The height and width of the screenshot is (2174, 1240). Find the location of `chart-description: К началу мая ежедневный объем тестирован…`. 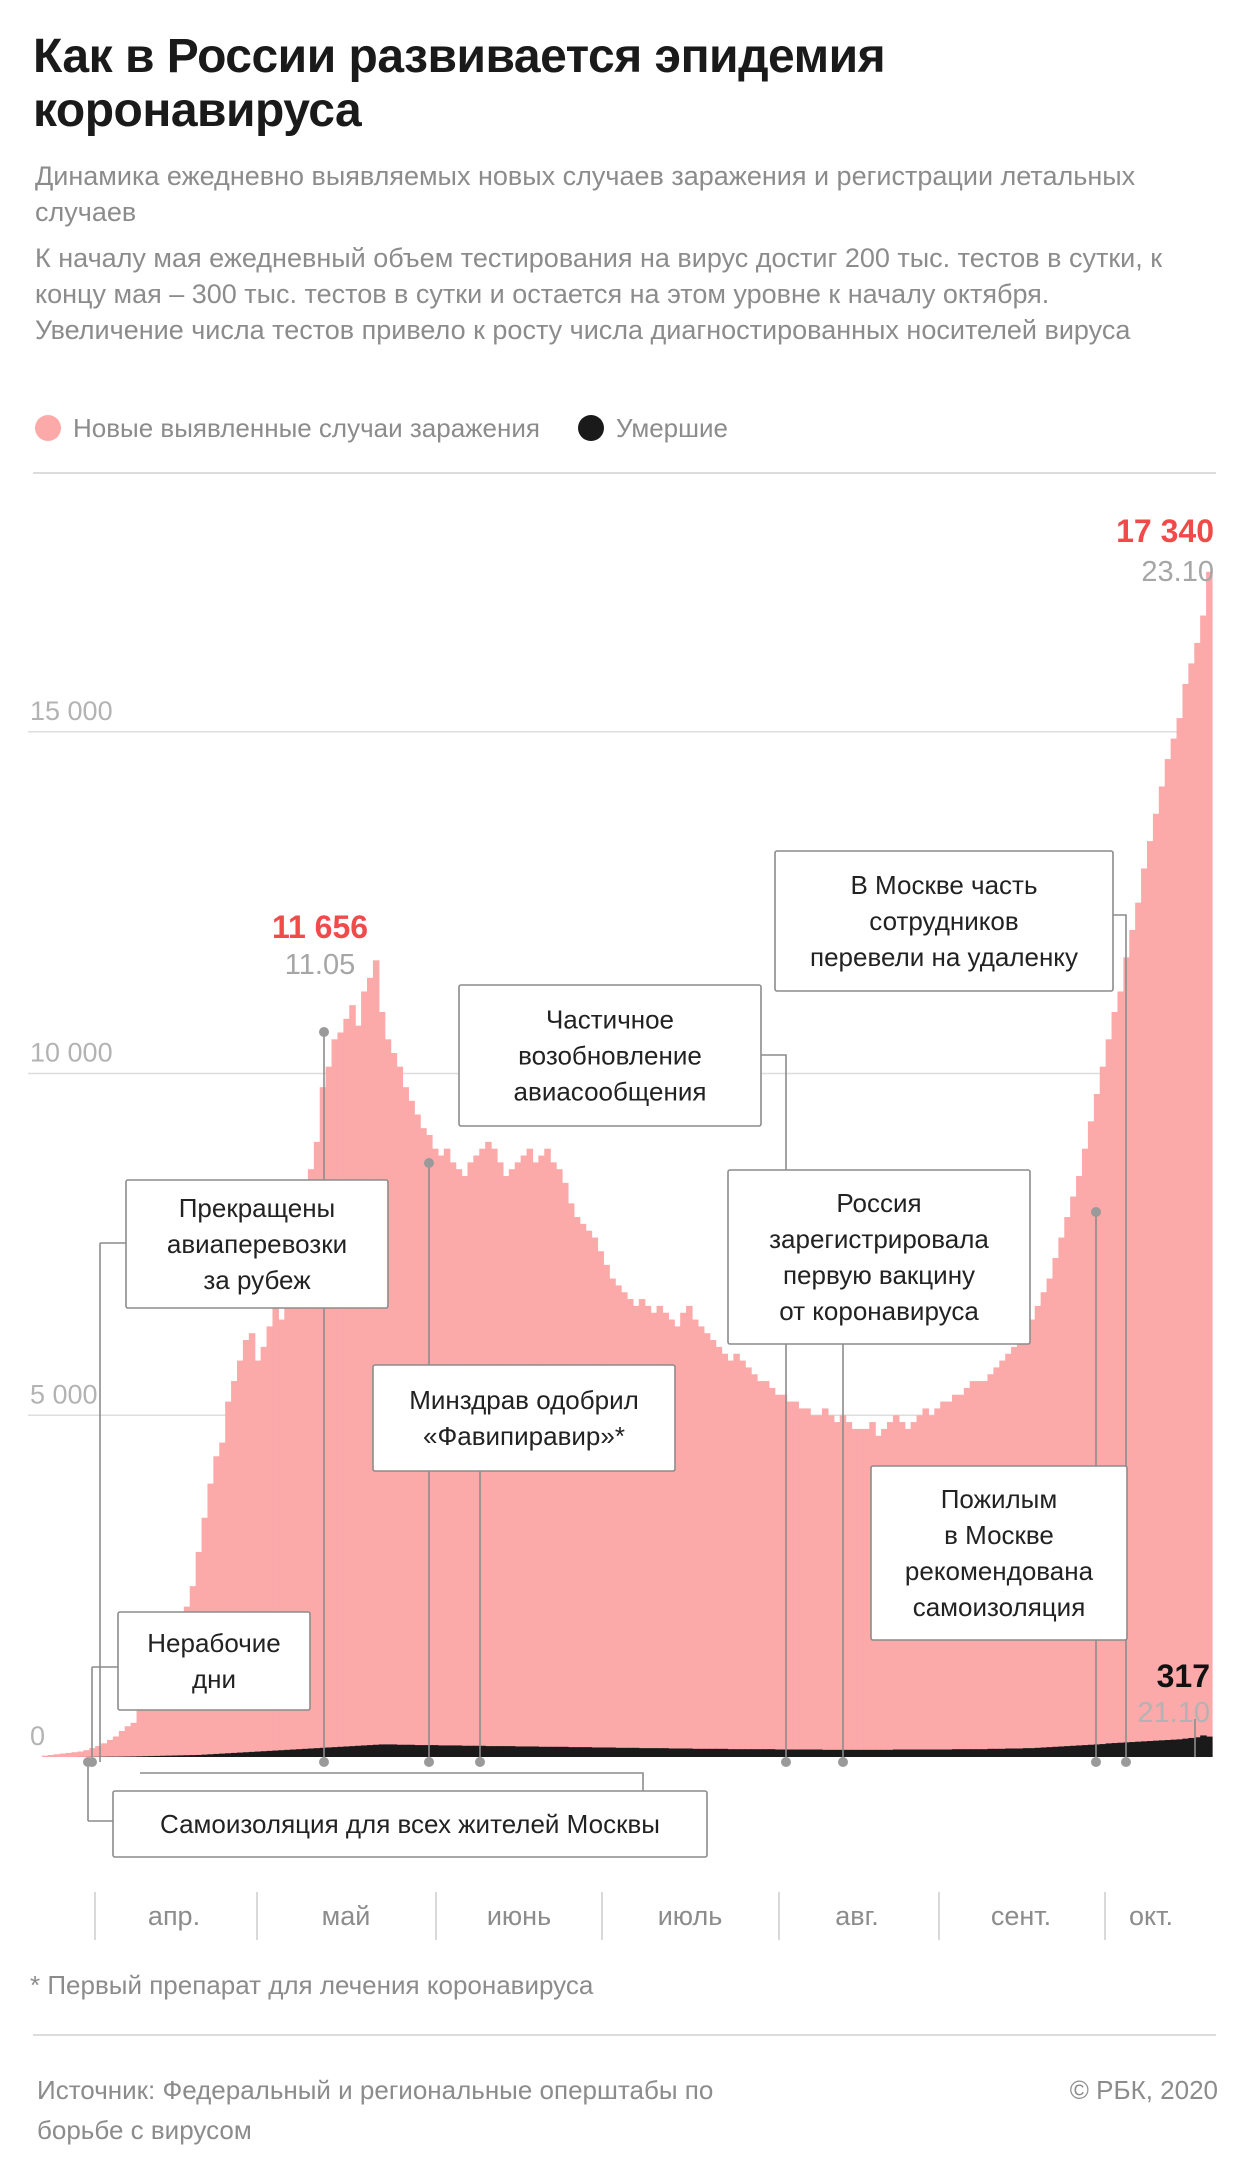

chart-description: К началу мая ежедневный объем тестирован… is located at coordinates (599, 294).